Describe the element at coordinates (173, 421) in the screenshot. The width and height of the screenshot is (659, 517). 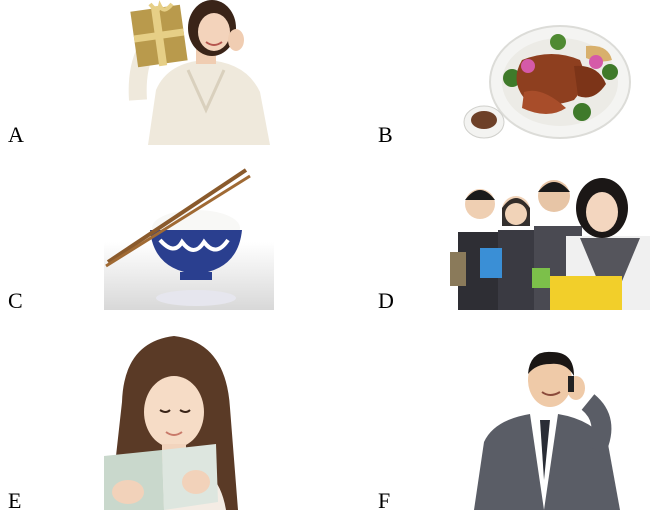
I see `picture-girl-reading` at that location.